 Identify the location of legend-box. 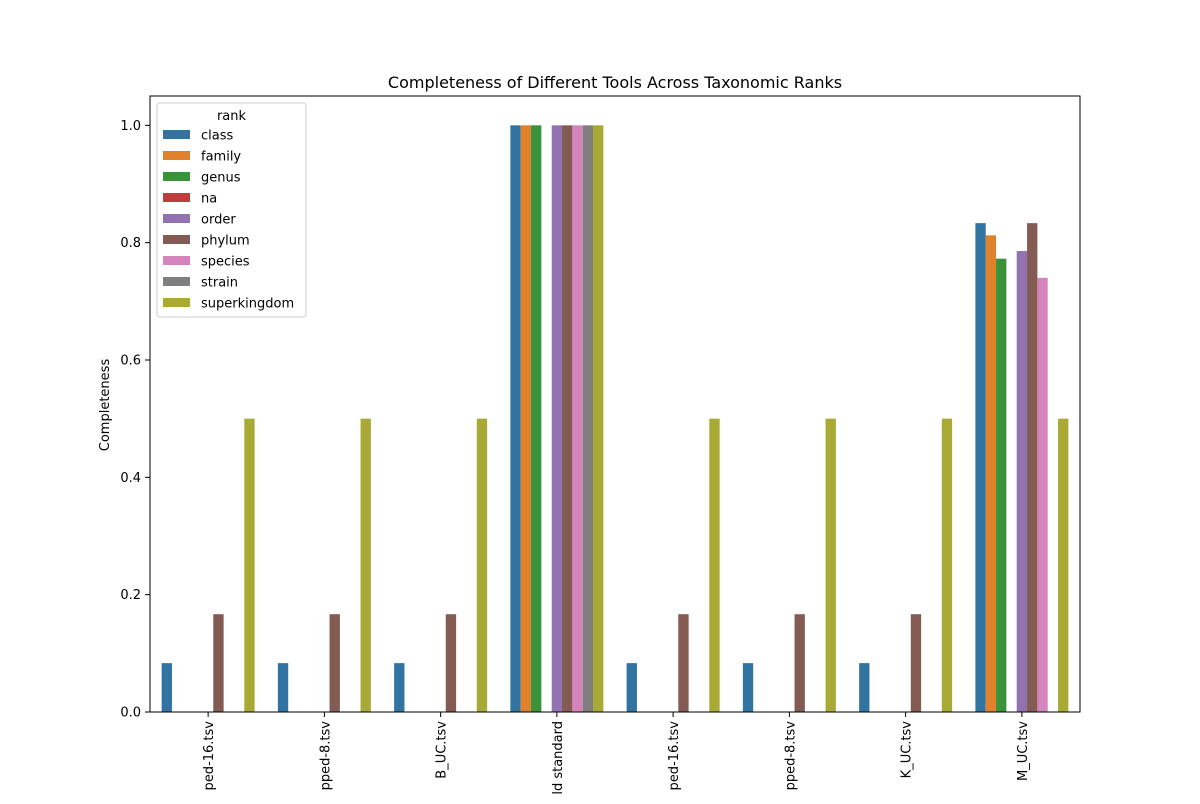
(231, 210).